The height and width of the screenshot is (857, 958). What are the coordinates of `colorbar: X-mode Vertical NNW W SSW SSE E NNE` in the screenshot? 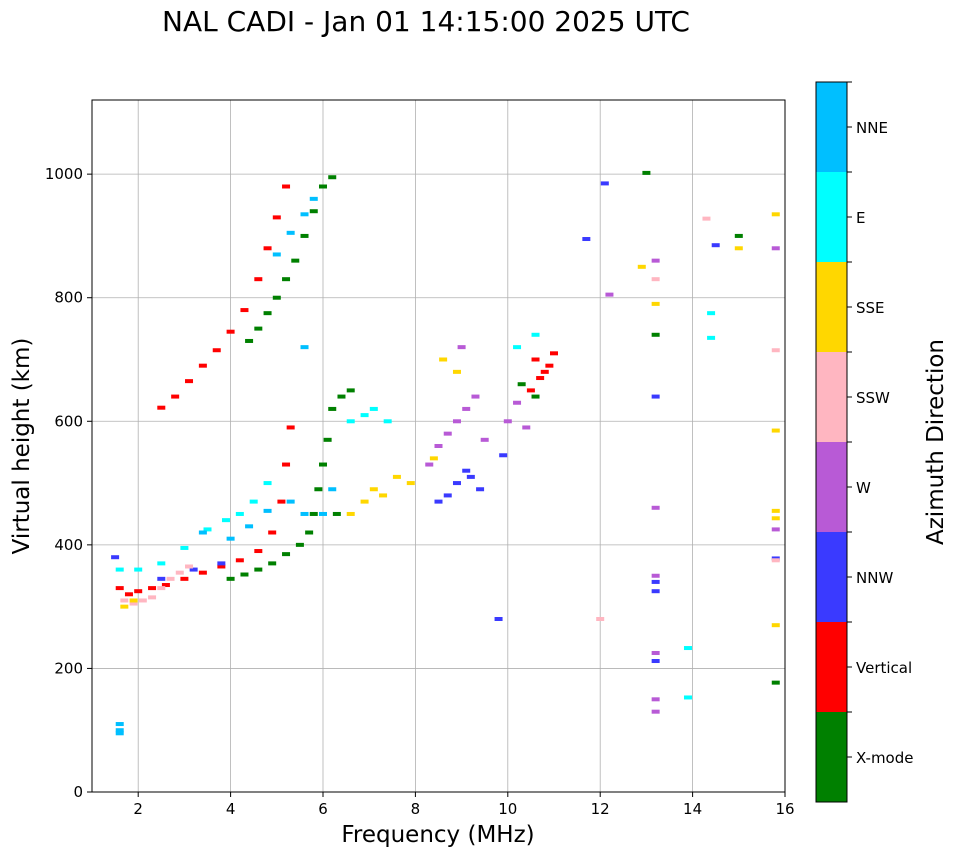 It's located at (864, 441).